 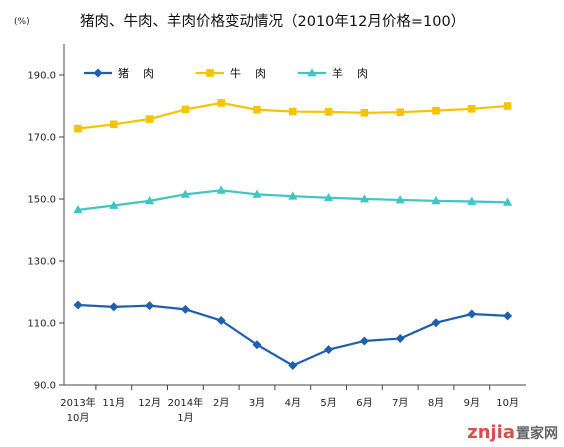 I want to click on legend: 猪 肉牛 肉羊 肉, so click(x=226, y=73).